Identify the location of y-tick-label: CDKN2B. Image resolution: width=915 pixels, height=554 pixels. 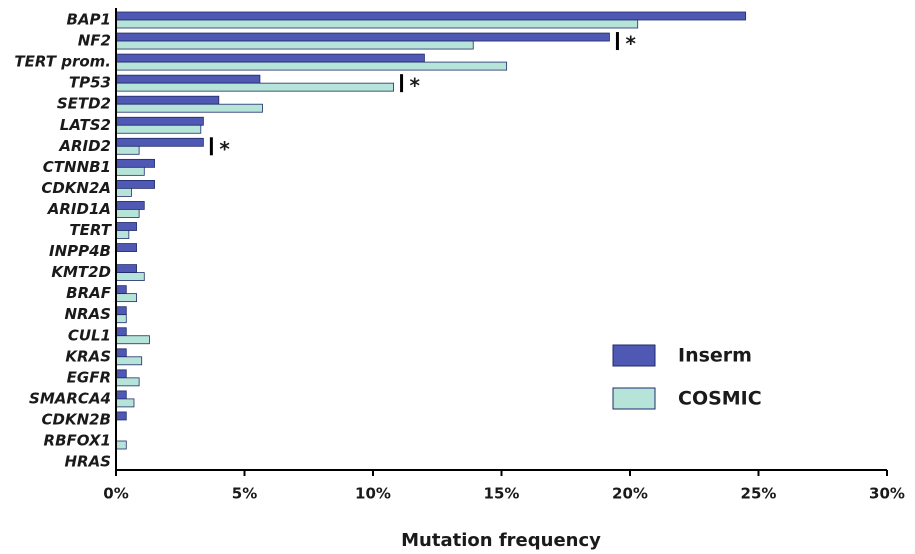
(76, 419).